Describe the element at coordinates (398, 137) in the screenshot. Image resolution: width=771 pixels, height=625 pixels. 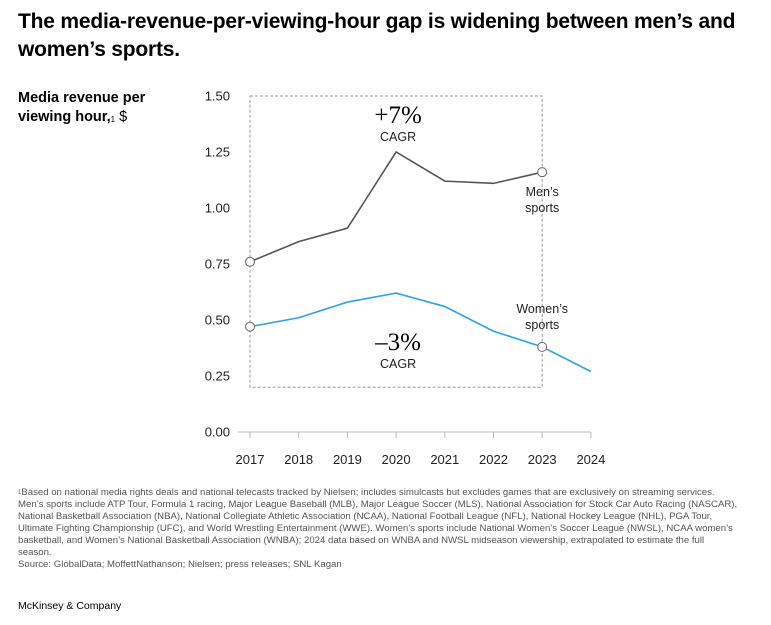
I see `cagr-label-mens: CAGR` at that location.